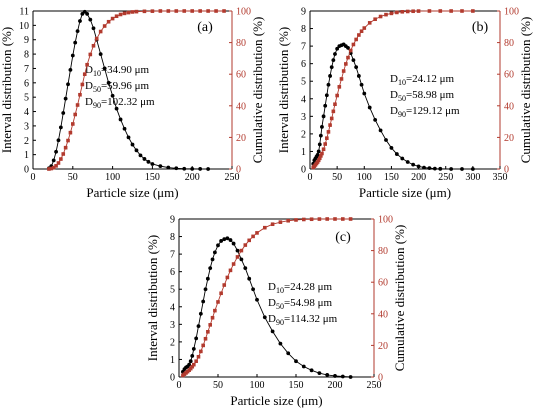 The width and height of the screenshot is (550, 418). I want to click on y-left-tick-label: 5, so click(303, 82).